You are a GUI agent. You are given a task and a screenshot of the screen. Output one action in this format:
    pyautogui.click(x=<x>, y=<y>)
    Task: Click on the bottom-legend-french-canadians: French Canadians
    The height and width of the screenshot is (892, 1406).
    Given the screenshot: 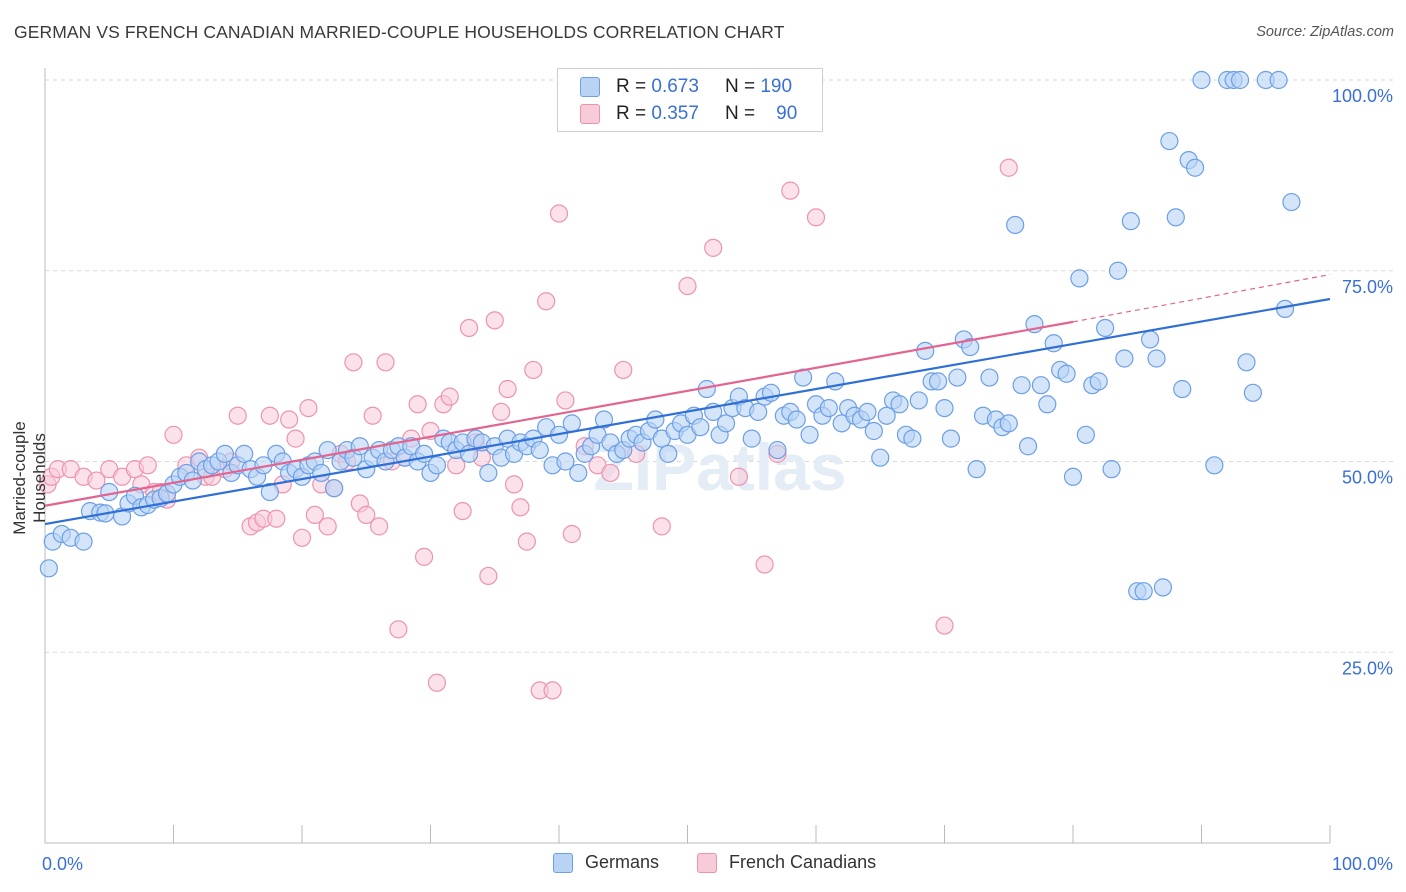 What is the action you would take?
    pyautogui.click(x=786, y=862)
    